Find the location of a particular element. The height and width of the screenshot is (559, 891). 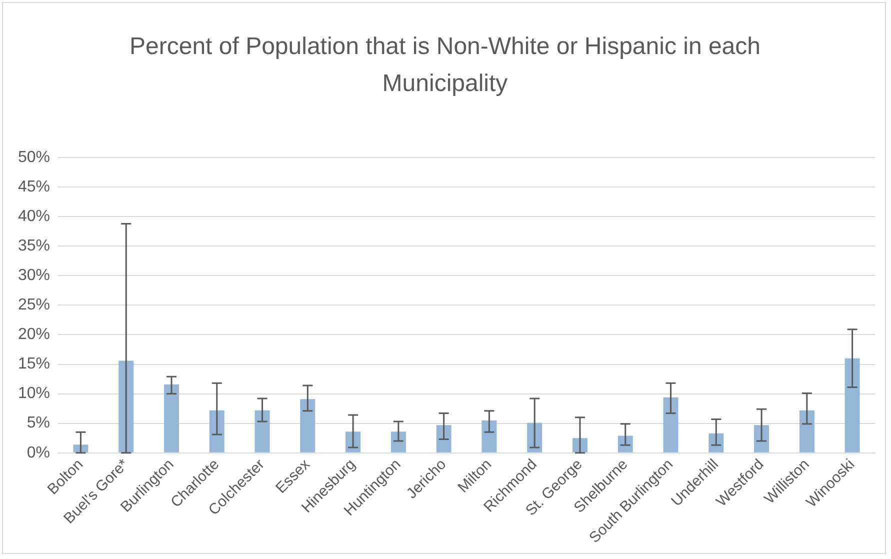

y-tick-label: 40% is located at coordinates (34, 217).